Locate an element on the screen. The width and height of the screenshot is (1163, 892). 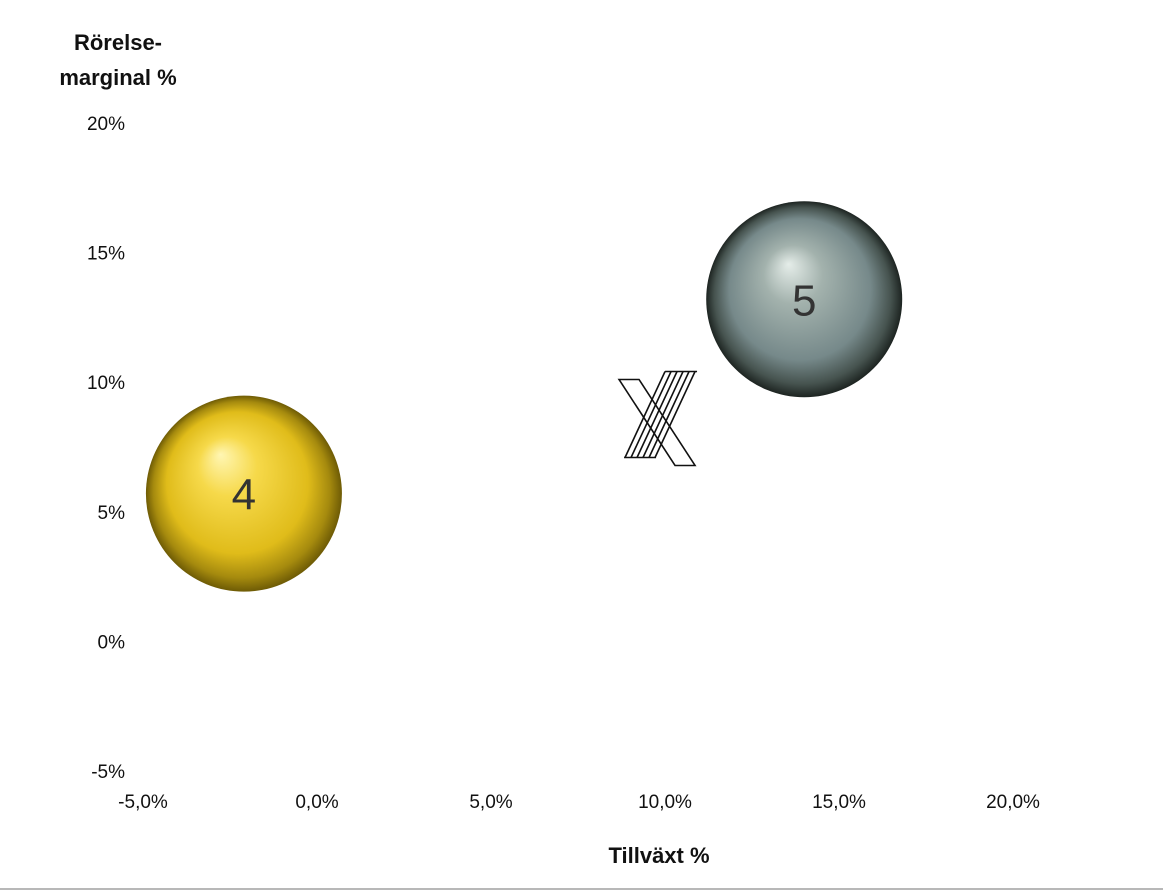
bubble-label: 4 is located at coordinates (244, 495).